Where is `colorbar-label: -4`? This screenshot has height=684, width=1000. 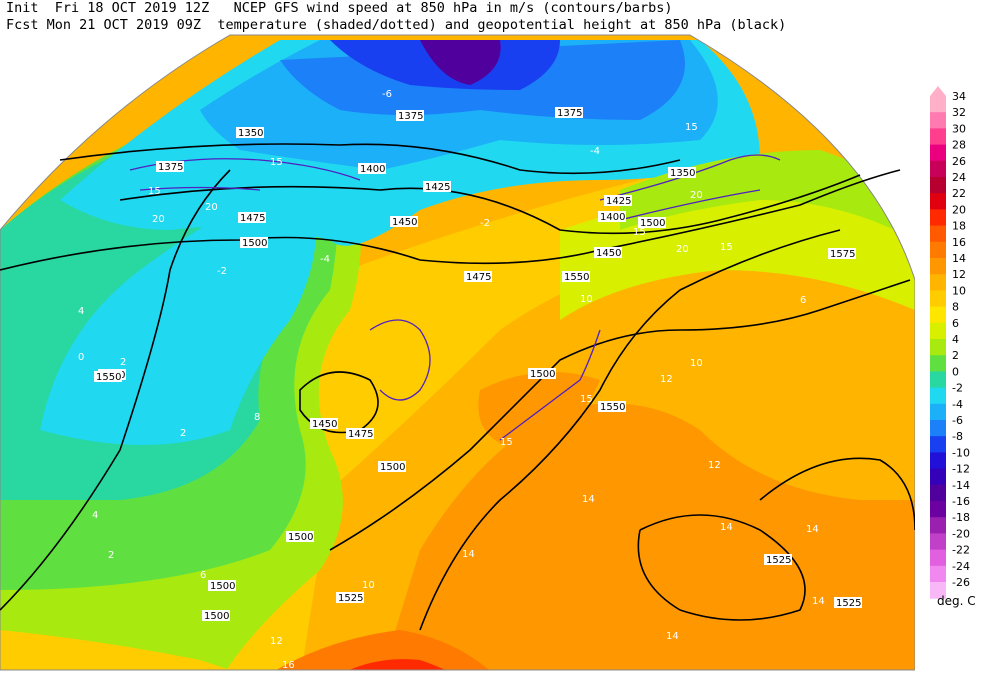 colorbar-label: -4 is located at coordinates (957, 404).